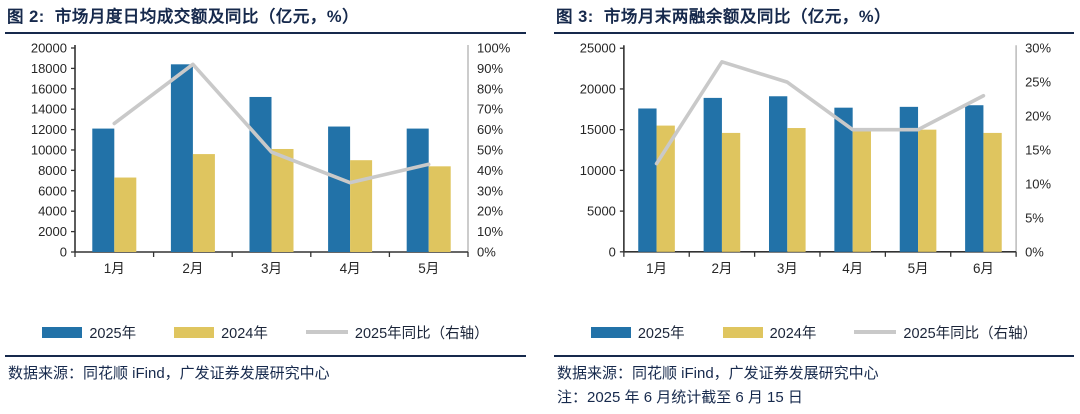 The height and width of the screenshot is (414, 1080). What do you see at coordinates (52, 211) in the screenshot?
I see `left-axis-label: 4000` at bounding box center [52, 211].